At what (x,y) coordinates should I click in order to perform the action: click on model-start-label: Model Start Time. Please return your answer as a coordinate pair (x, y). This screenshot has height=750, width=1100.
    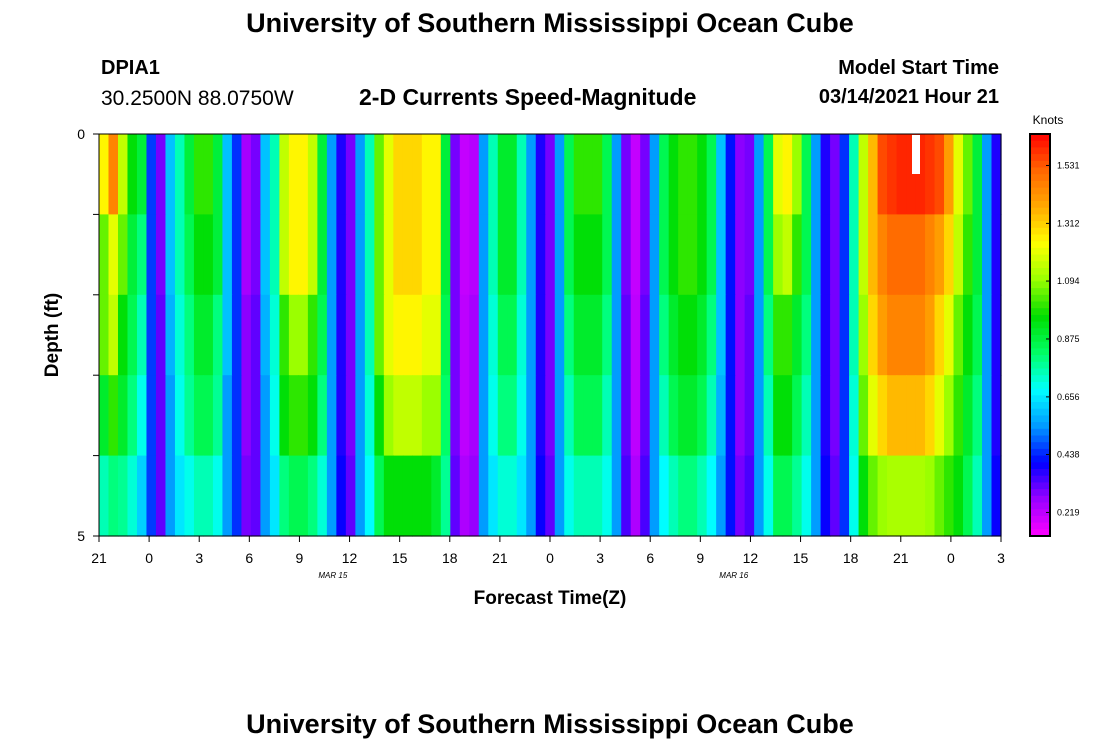
    Looking at the image, I should click on (918, 68).